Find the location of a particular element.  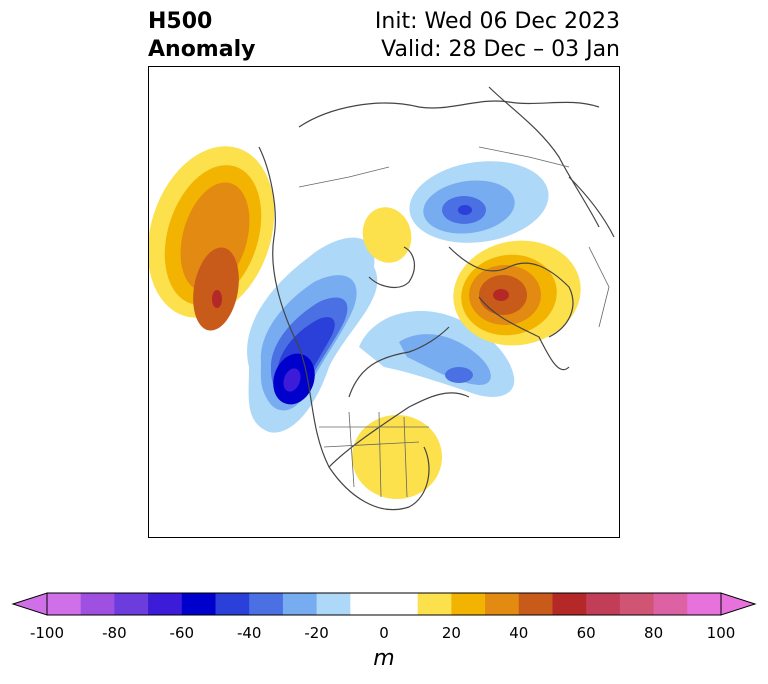

colorbar-tick-label: 20 is located at coordinates (451, 633).